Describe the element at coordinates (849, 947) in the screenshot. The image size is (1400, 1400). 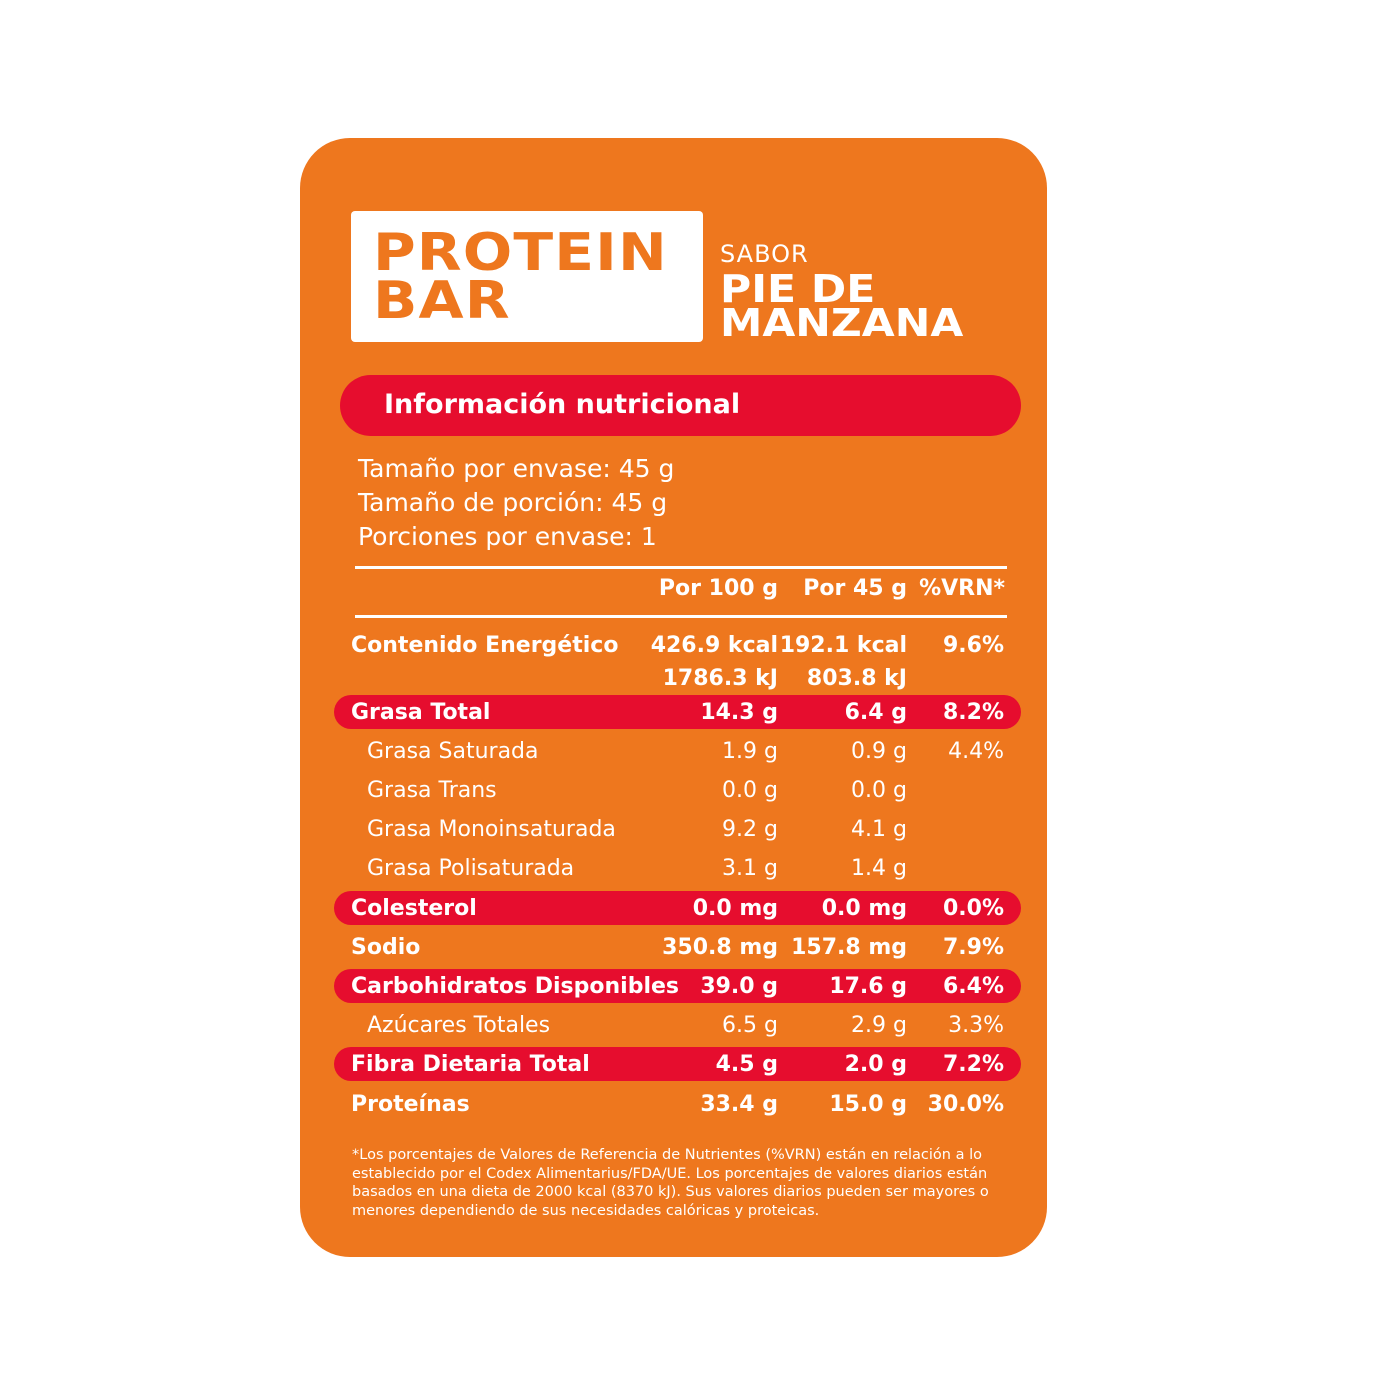
I see `value-per-serving: 157.8 mg` at that location.